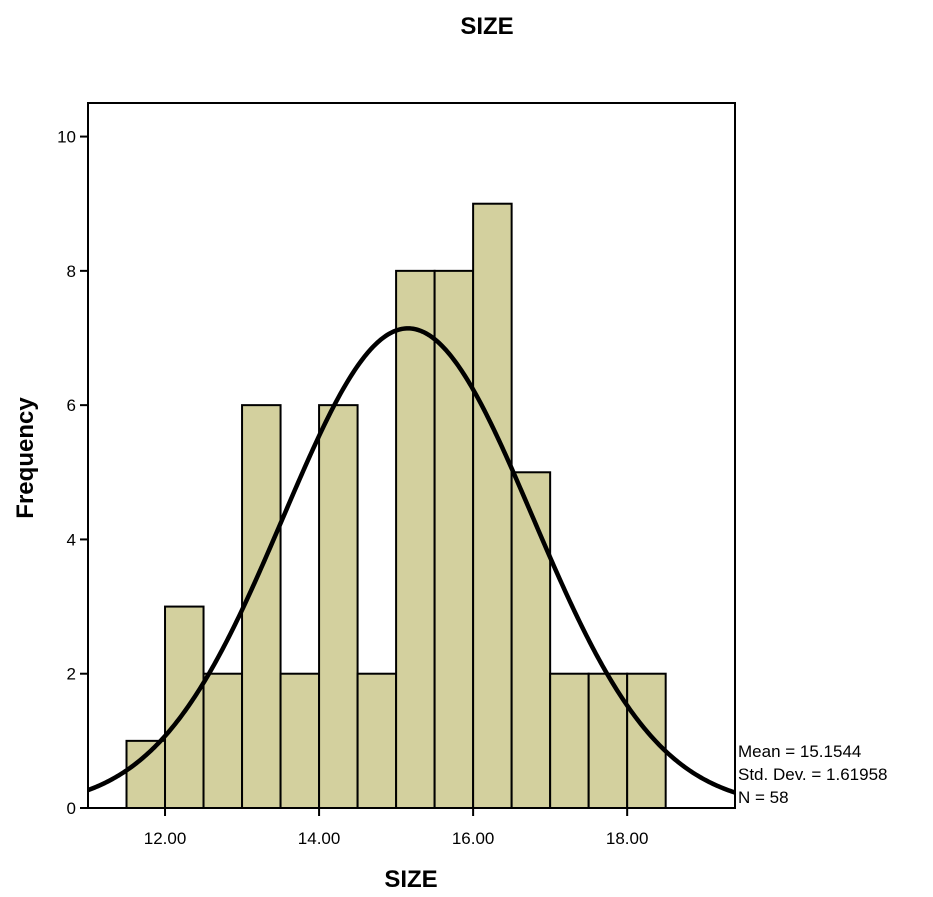 This screenshot has height=897, width=933. I want to click on chart-title: SIZE, so click(486, 26).